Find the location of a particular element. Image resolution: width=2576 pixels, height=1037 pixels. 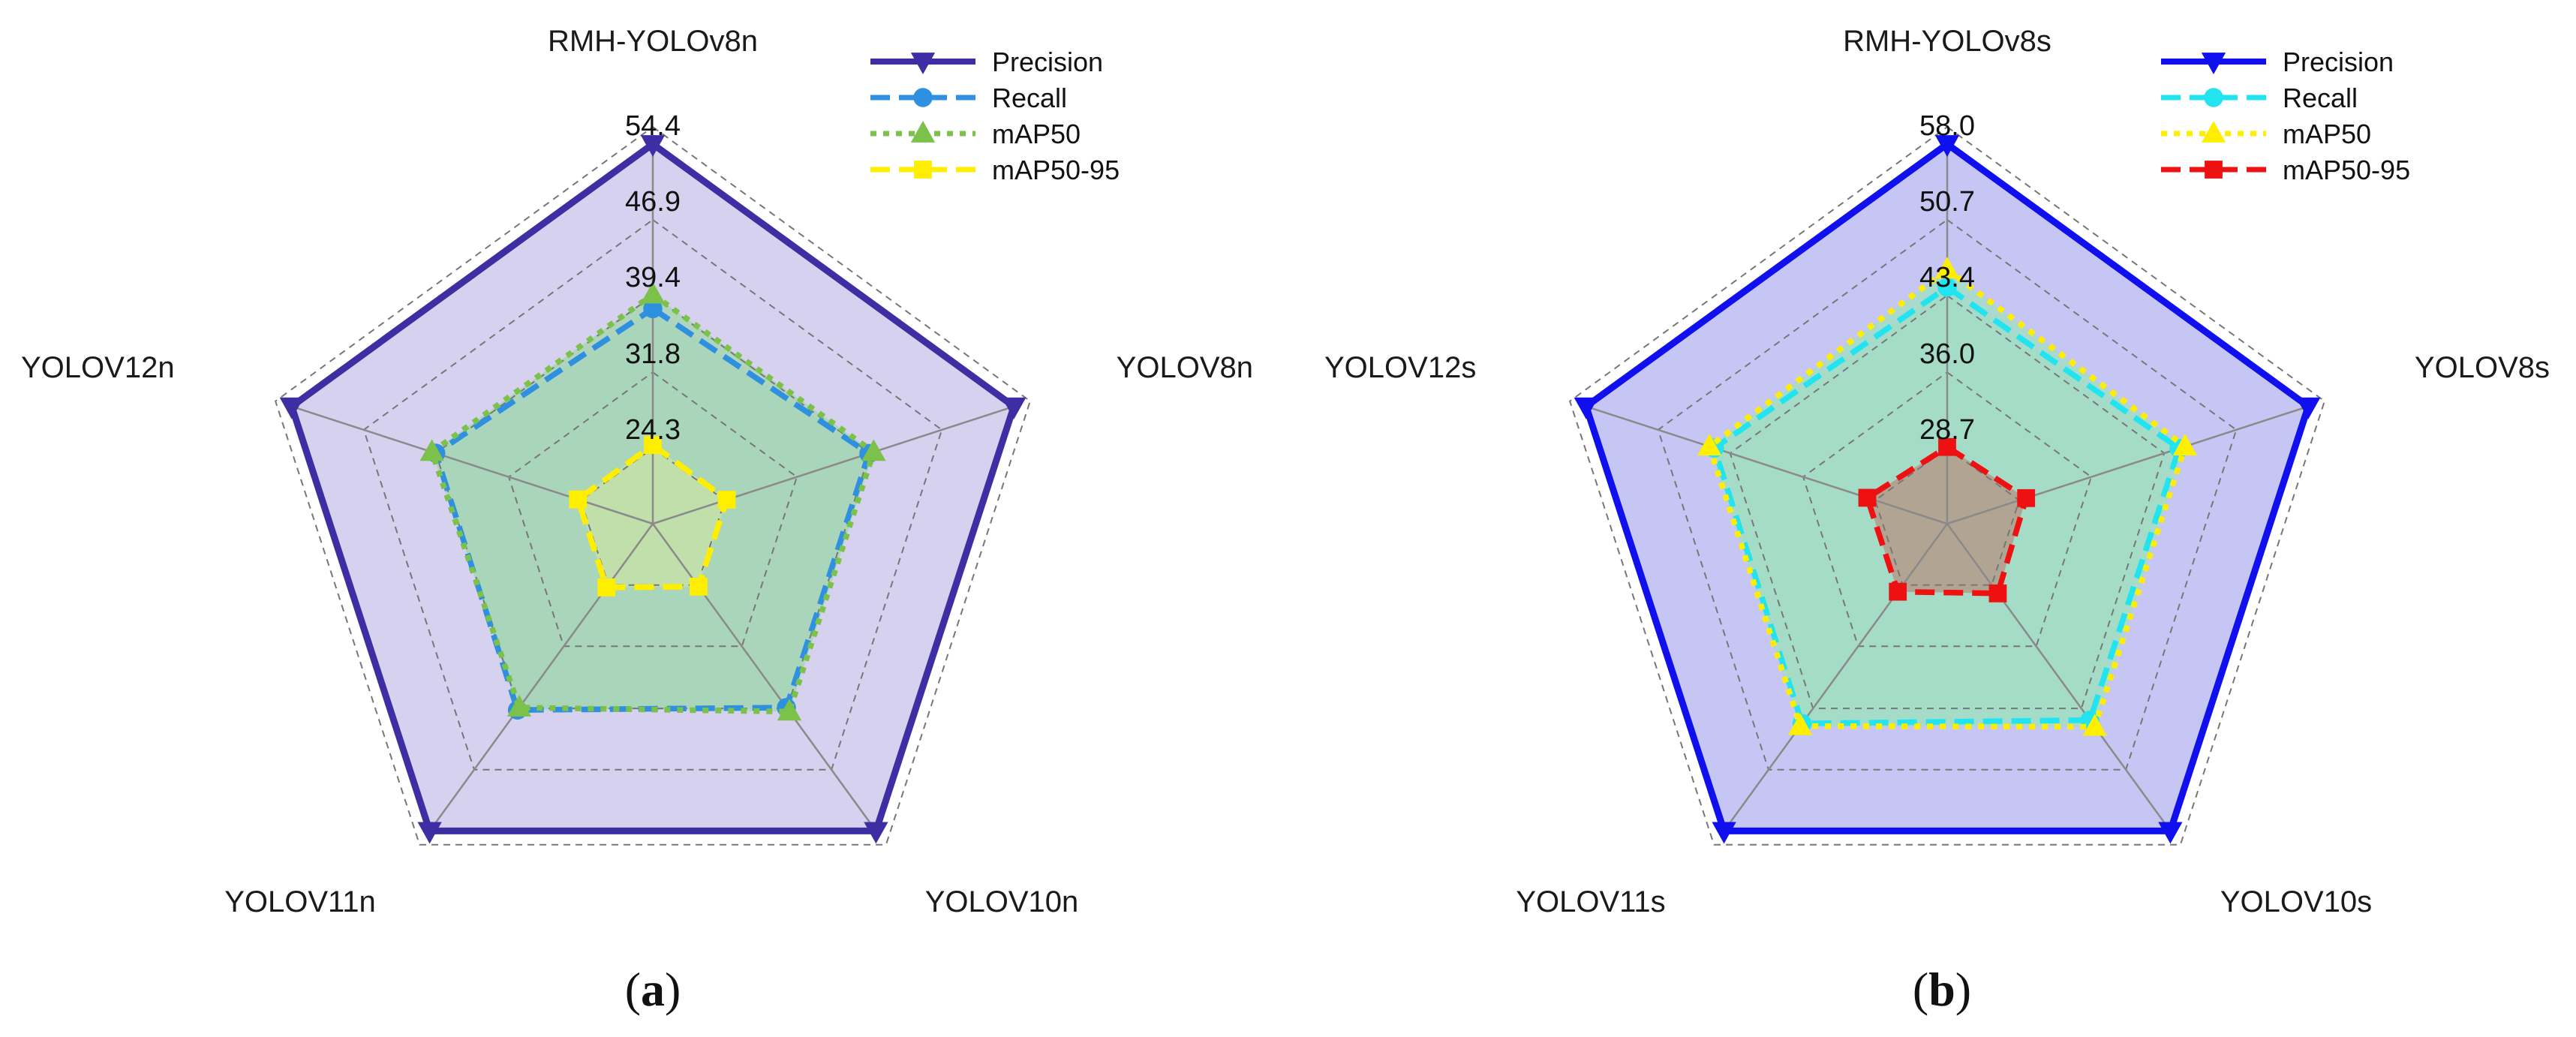

tick-label: 43.4 is located at coordinates (1947, 277).